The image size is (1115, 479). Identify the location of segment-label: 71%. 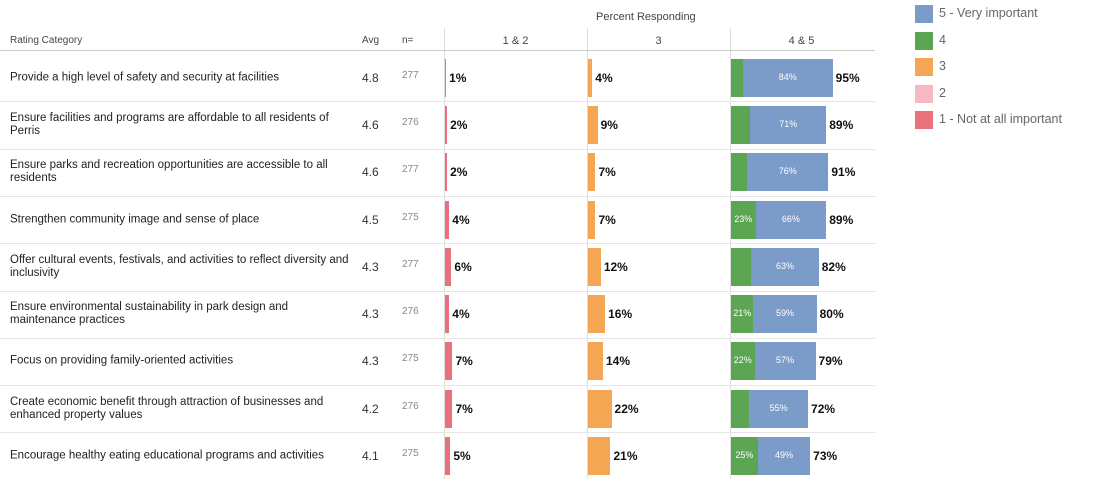
(788, 123).